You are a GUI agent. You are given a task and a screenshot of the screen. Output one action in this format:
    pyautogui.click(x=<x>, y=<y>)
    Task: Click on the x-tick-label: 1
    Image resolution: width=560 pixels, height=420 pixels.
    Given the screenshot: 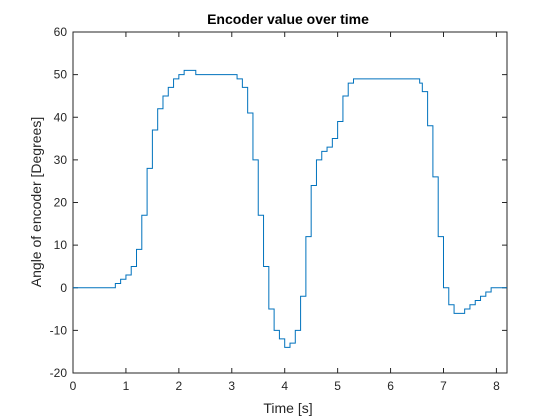 What is the action you would take?
    pyautogui.click(x=126, y=386)
    